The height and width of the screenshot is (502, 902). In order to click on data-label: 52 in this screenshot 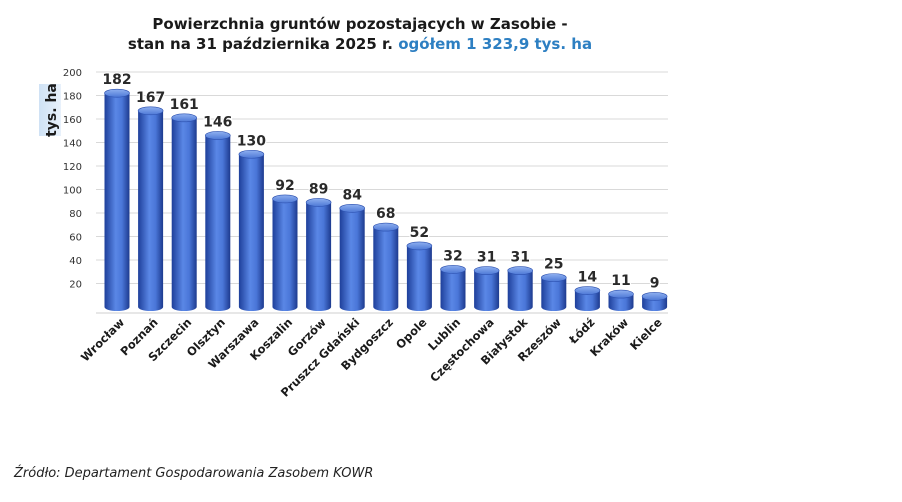, I will do `click(419, 233)`.